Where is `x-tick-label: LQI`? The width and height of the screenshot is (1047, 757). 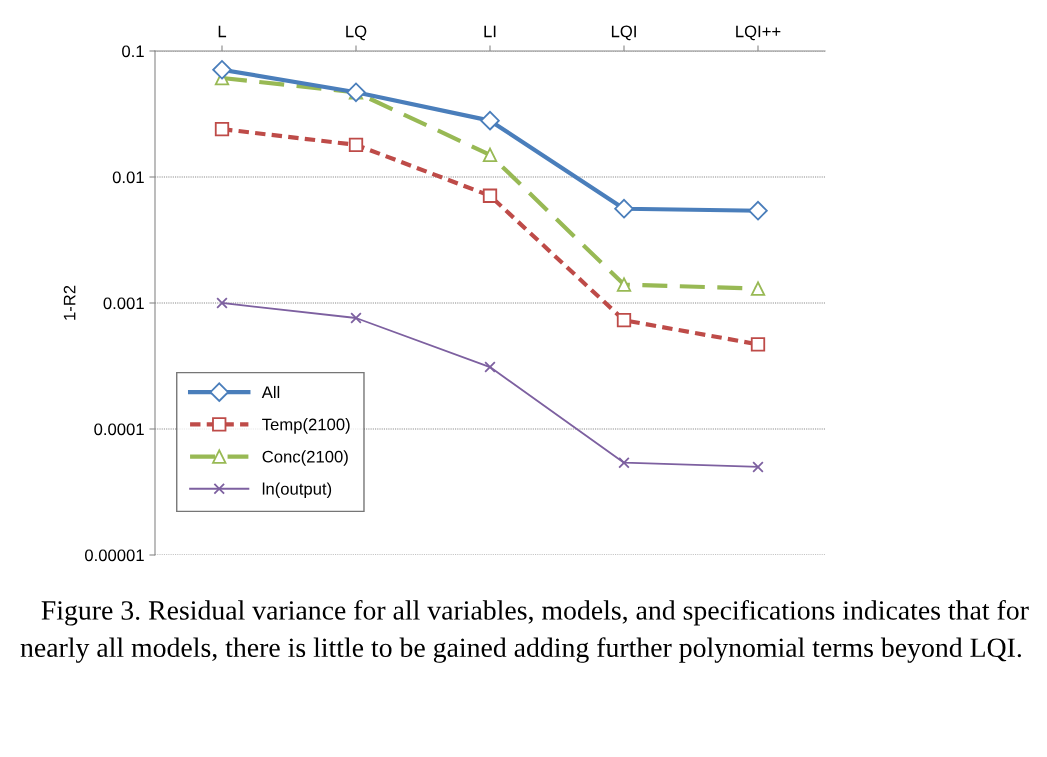 x-tick-label: LQI is located at coordinates (623, 33).